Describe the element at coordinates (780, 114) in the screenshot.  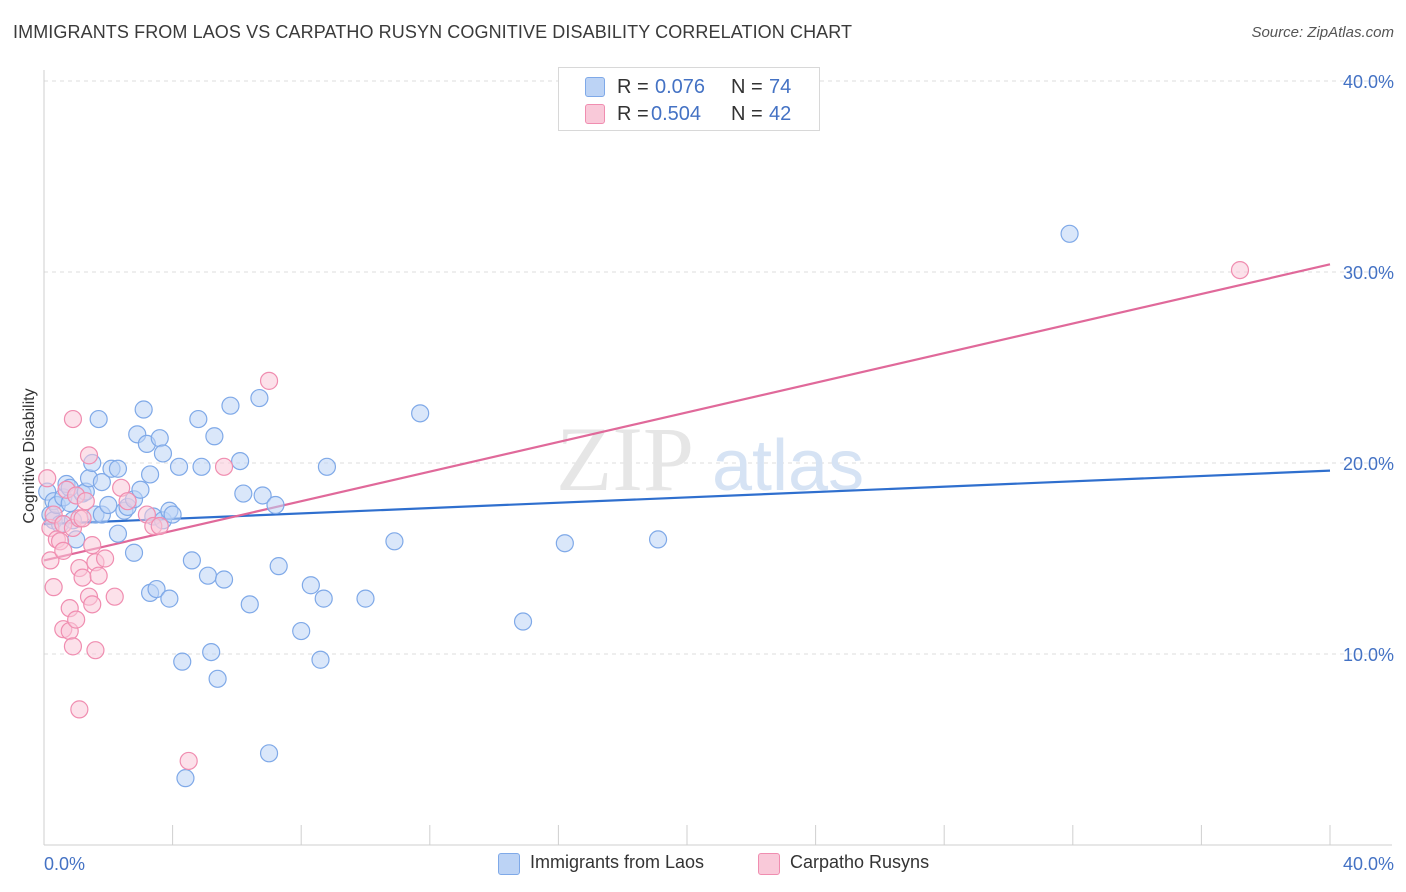
I see `n-value: 42` at that location.